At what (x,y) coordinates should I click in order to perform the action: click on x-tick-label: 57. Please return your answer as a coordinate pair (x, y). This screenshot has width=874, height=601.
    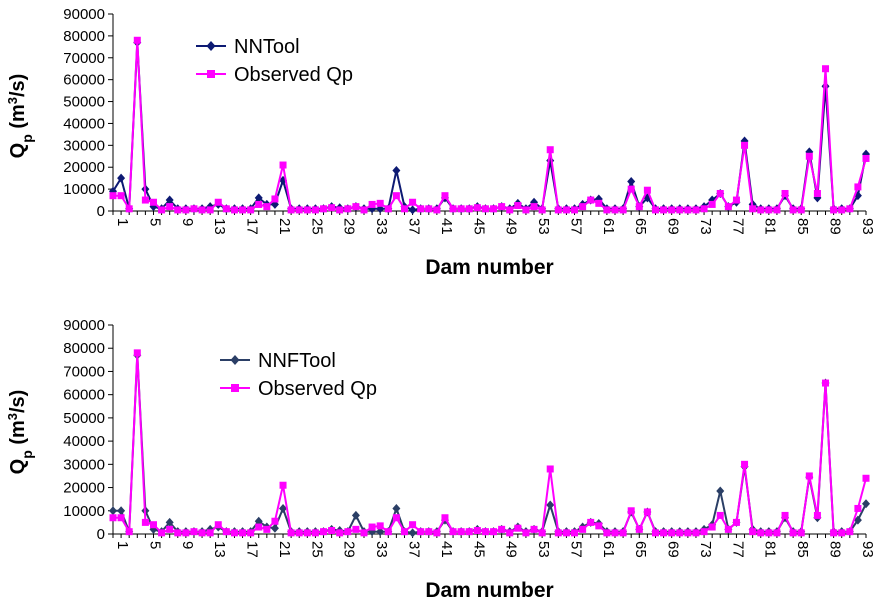
    Looking at the image, I should click on (575, 549).